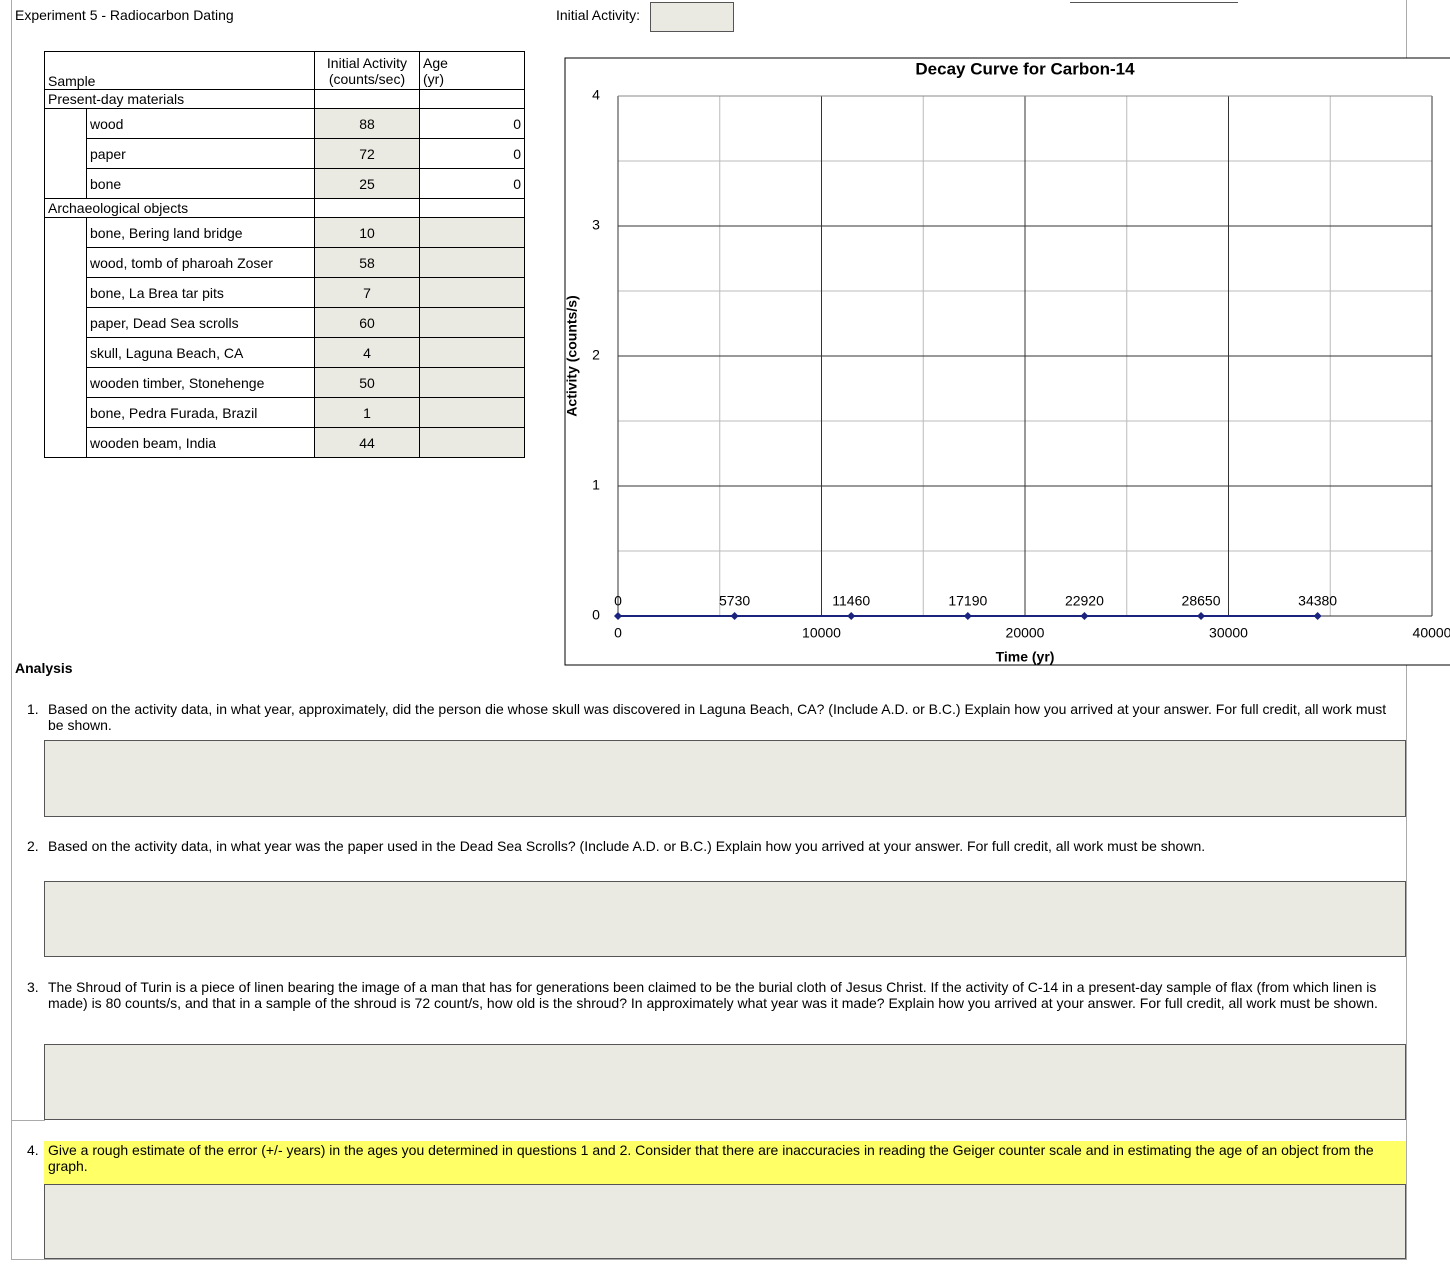 This screenshot has width=1450, height=1268. I want to click on data-label: 5730, so click(734, 601).